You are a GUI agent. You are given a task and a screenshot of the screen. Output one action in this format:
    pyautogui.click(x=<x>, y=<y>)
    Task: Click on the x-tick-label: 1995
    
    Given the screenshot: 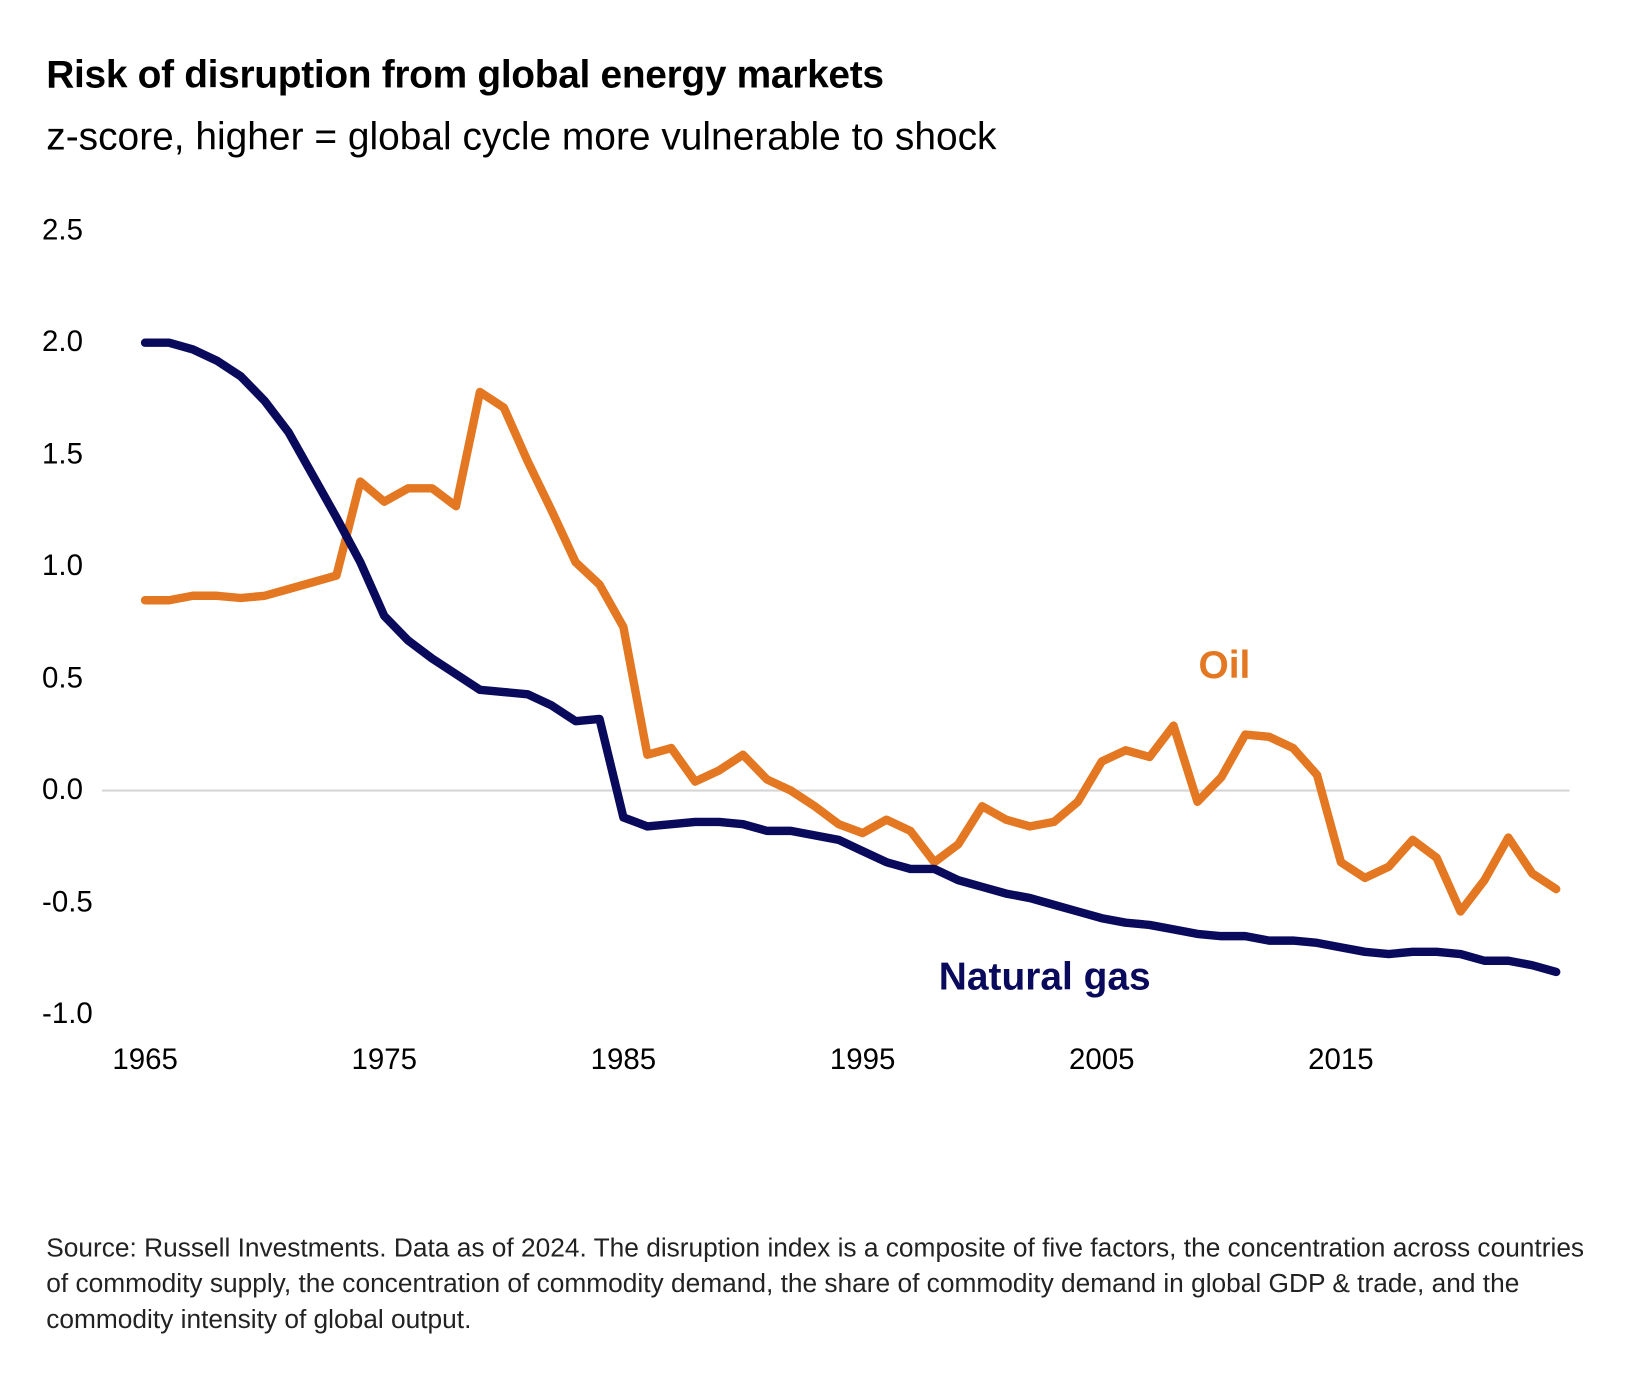 What is the action you would take?
    pyautogui.click(x=862, y=1059)
    